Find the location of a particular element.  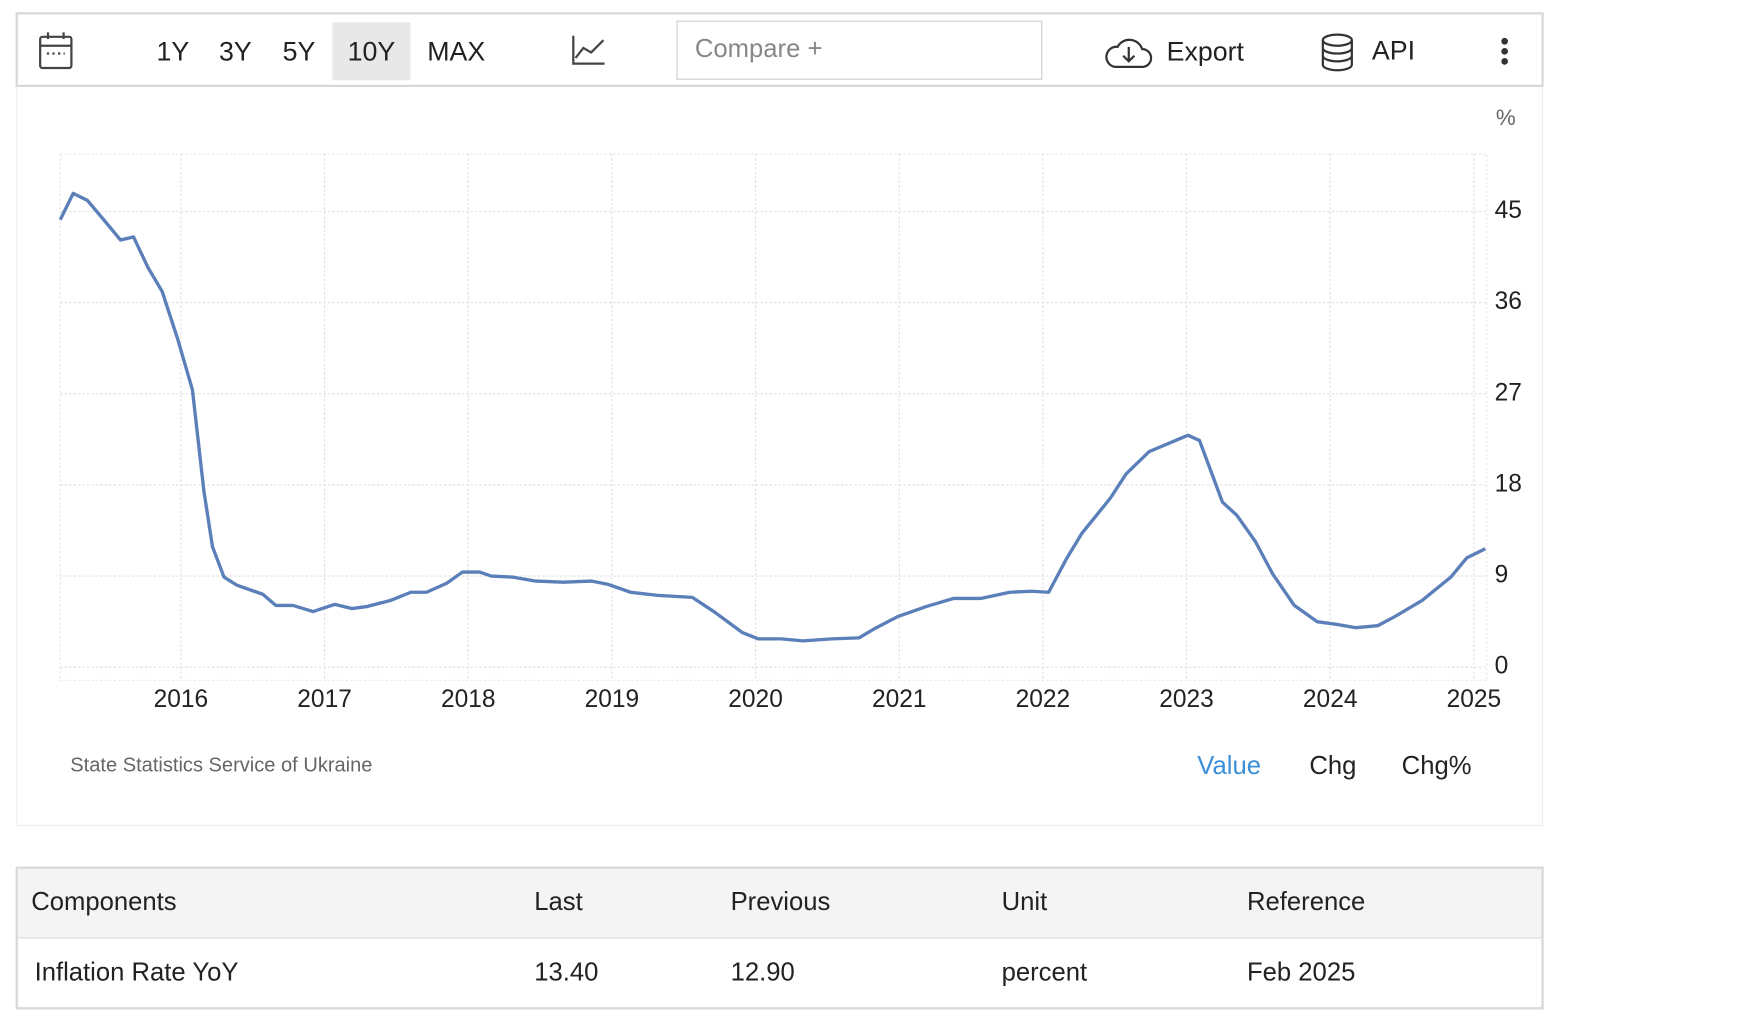

range-button: MAX is located at coordinates (456, 52).